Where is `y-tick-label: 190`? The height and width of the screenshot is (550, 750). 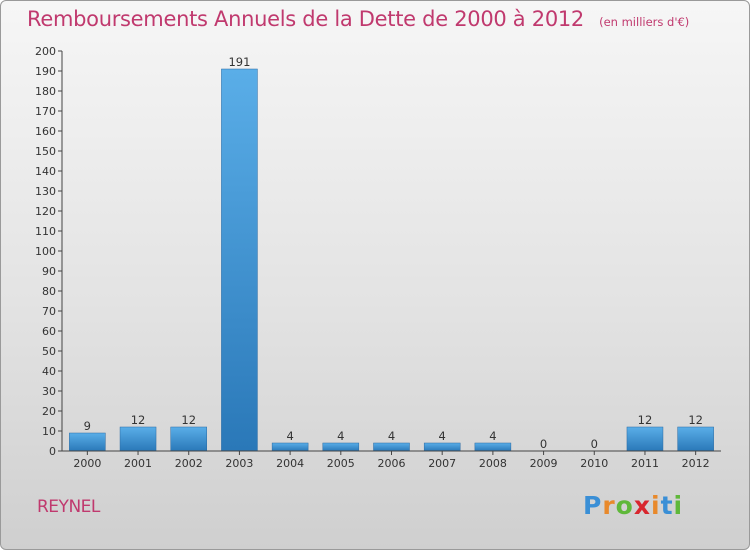 y-tick-label: 190 is located at coordinates (45, 71).